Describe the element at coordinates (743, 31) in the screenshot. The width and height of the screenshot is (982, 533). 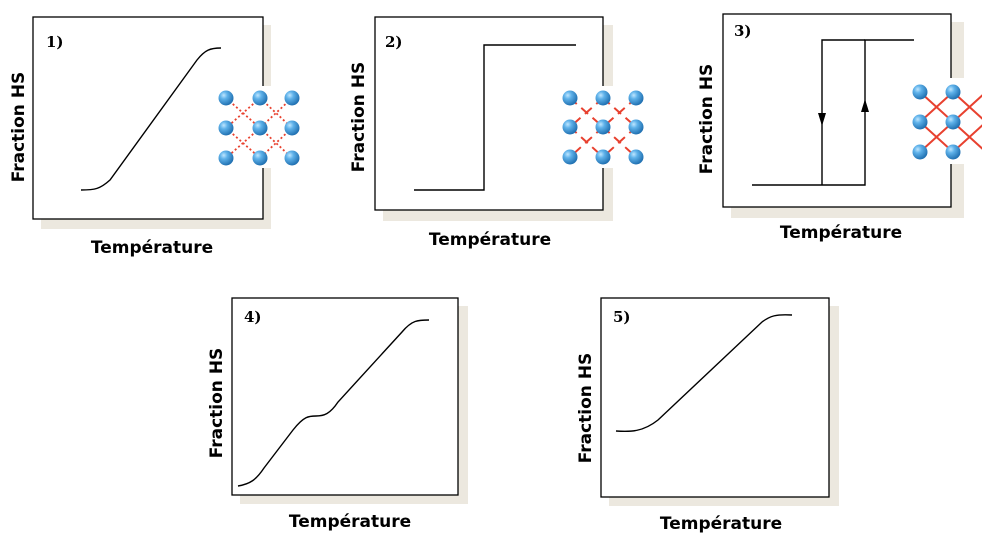
I see `panel-3-number: 3)` at that location.